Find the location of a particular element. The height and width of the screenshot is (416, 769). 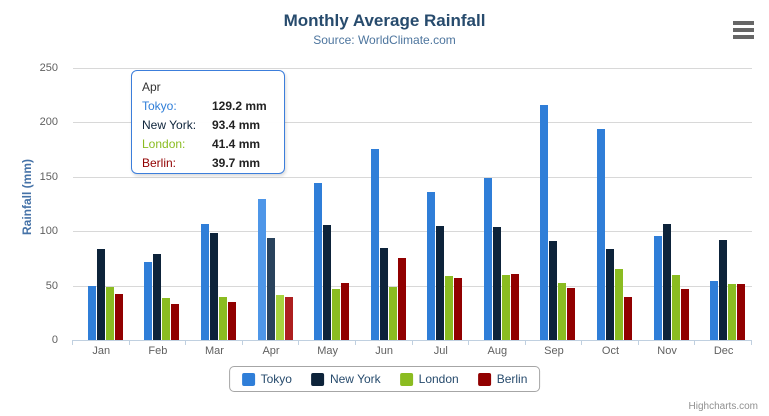

bar-london-dec is located at coordinates (732, 312).